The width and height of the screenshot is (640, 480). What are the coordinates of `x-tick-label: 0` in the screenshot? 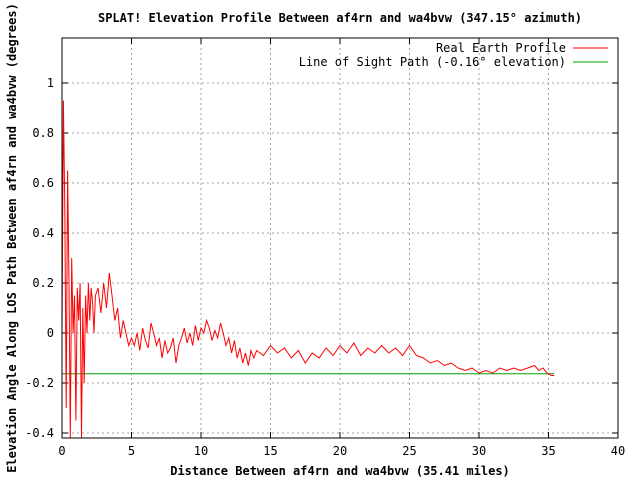 It's located at (61, 451).